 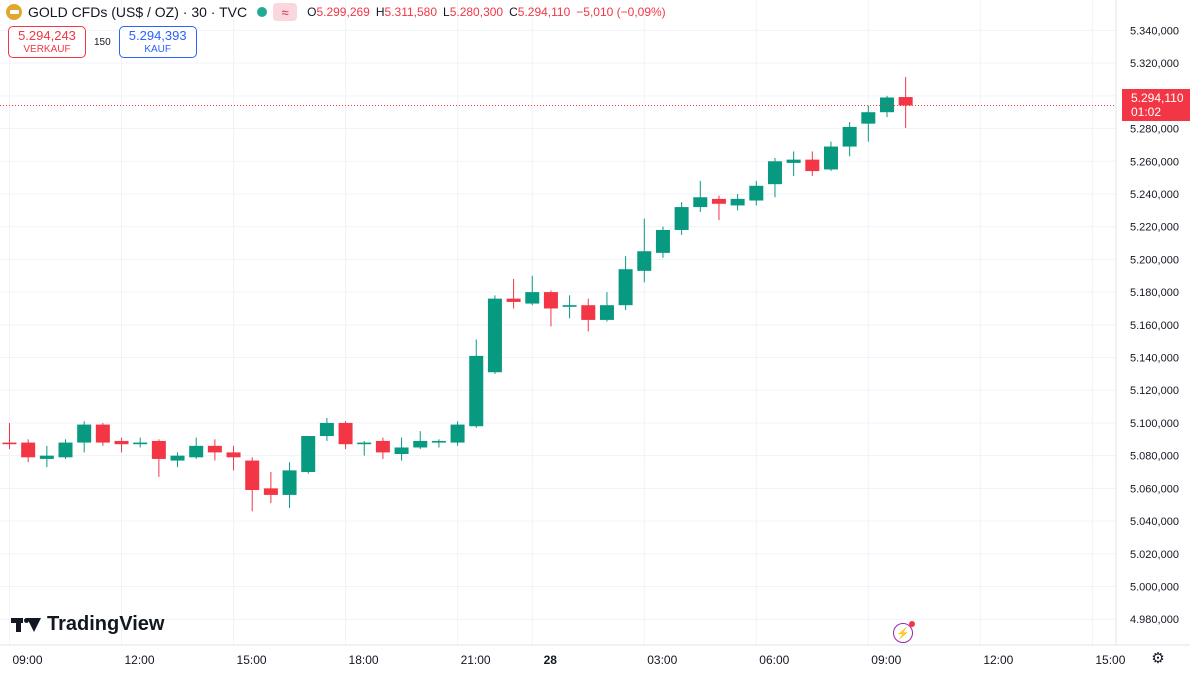 I want to click on y-tick-label: 5.180,000, so click(x=1154, y=293).